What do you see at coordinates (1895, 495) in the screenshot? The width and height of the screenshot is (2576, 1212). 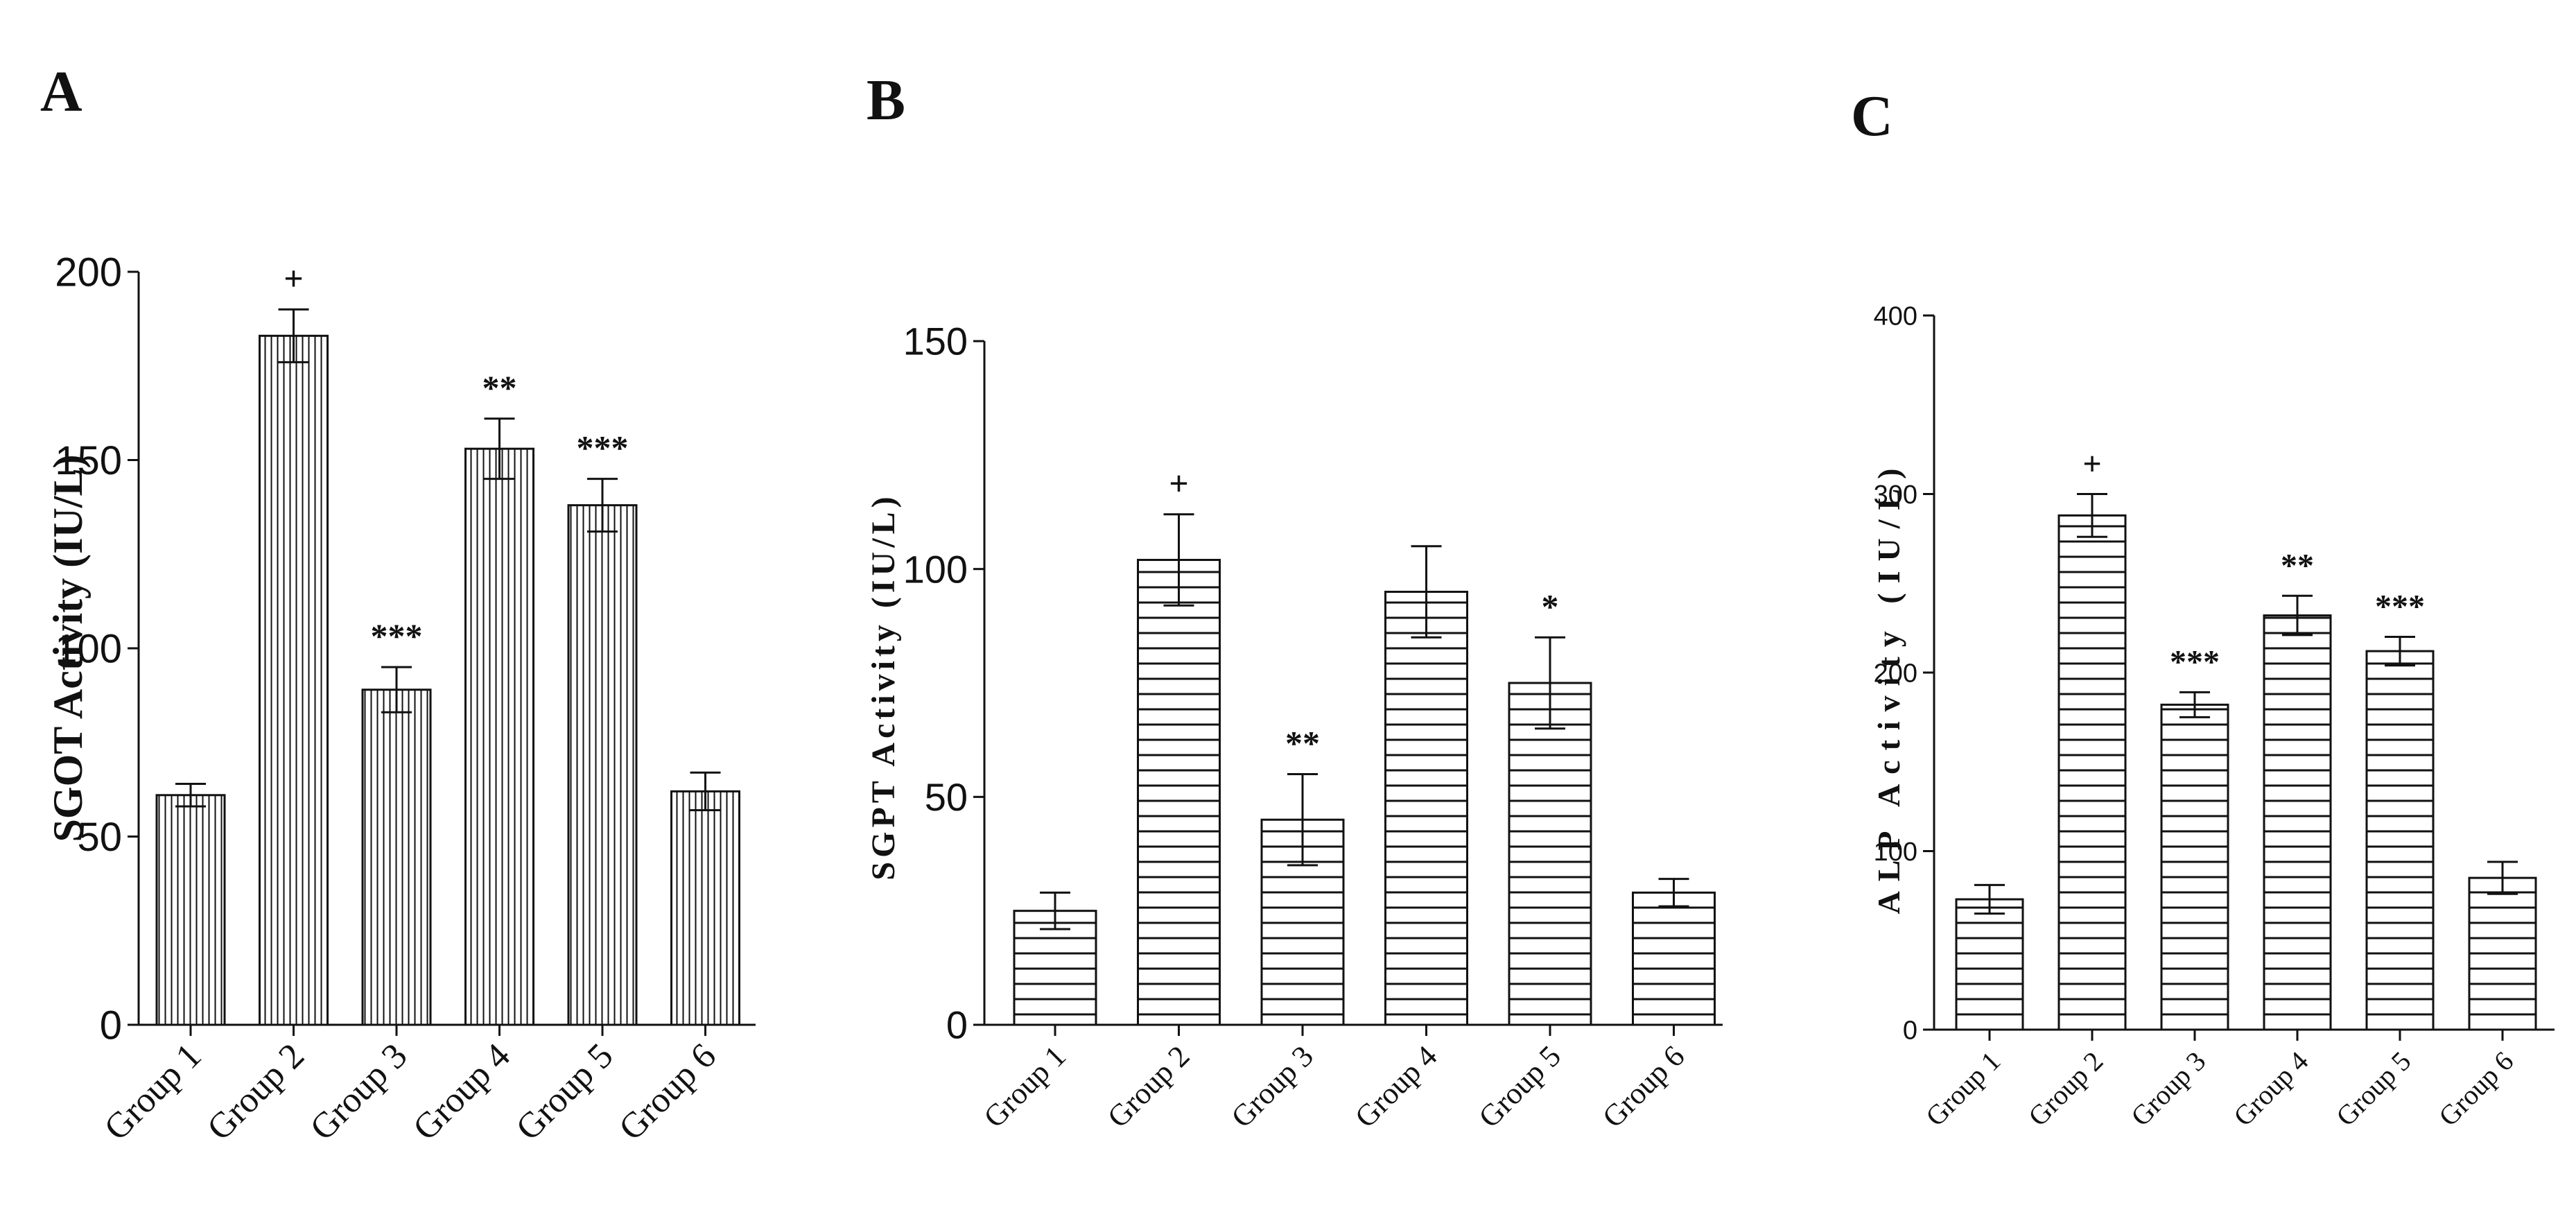 I see `y-tick-label: 300` at bounding box center [1895, 495].